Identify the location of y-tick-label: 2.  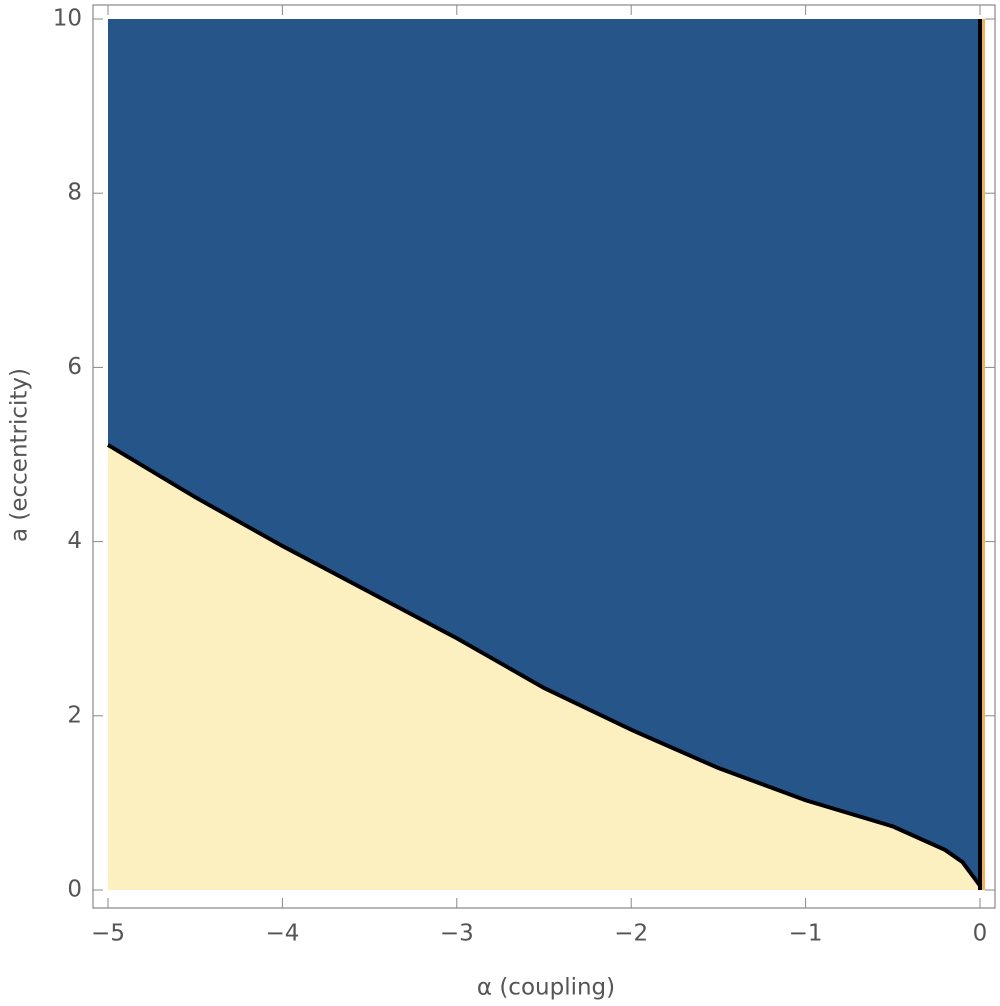
(74, 715).